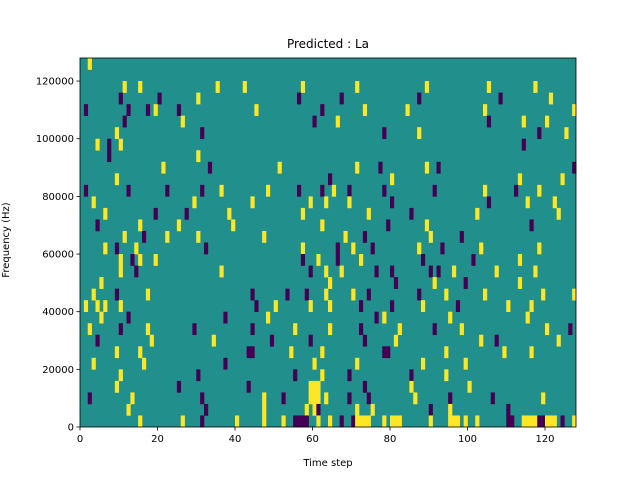 This screenshot has width=640, height=480. Describe the element at coordinates (312, 439) in the screenshot. I see `x-tick-label: 60` at that location.